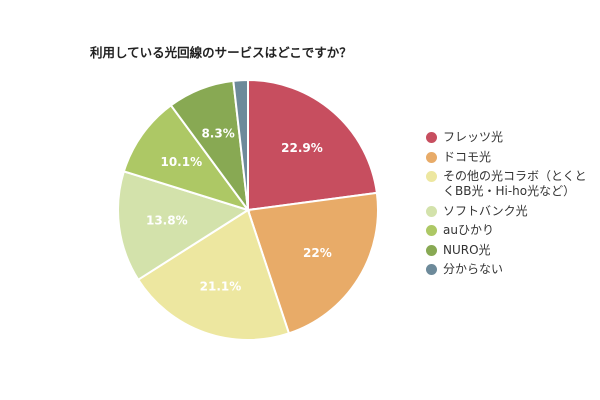 This screenshot has width=600, height=400. Describe the element at coordinates (317, 253) in the screenshot. I see `data-label-2: 22%` at that location.